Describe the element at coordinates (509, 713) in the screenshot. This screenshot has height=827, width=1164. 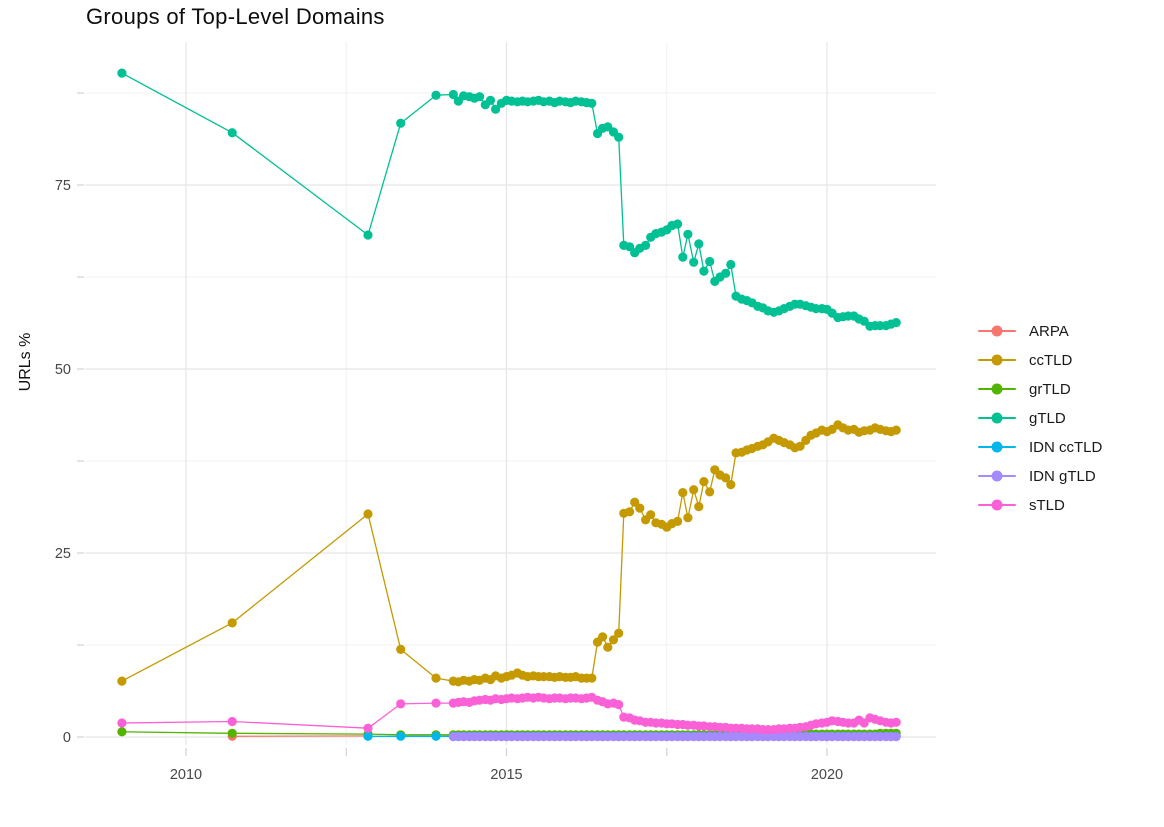
I see `series-stld` at that location.